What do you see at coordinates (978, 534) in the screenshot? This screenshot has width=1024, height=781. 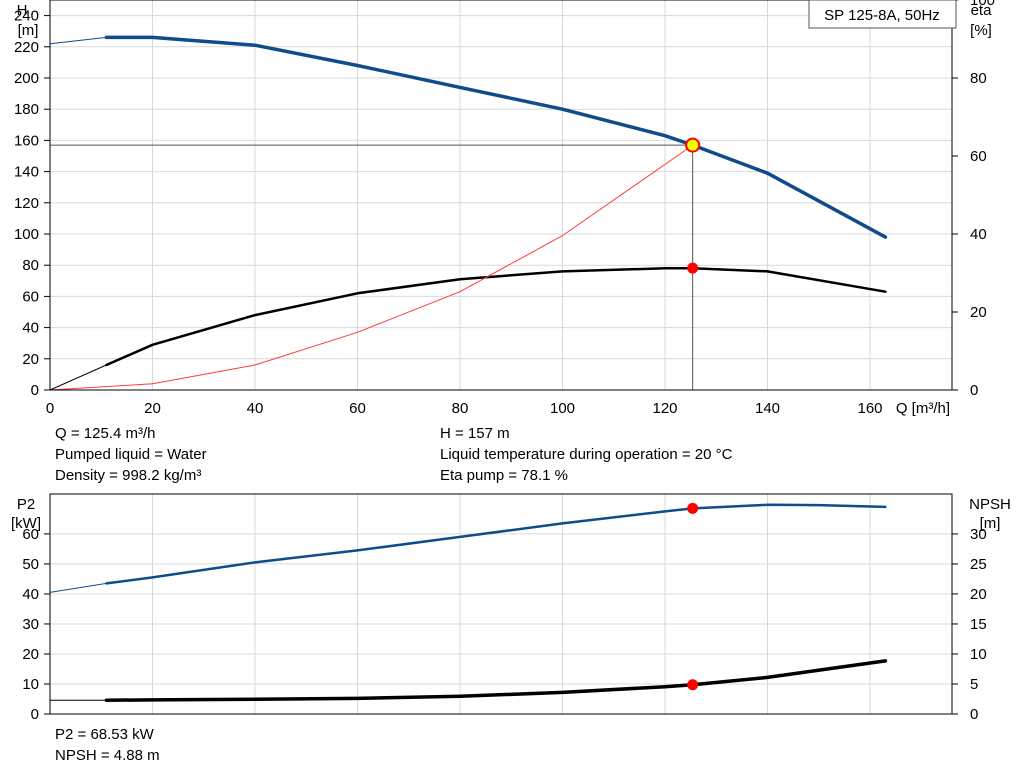 I see `right-tick-label: 30` at bounding box center [978, 534].